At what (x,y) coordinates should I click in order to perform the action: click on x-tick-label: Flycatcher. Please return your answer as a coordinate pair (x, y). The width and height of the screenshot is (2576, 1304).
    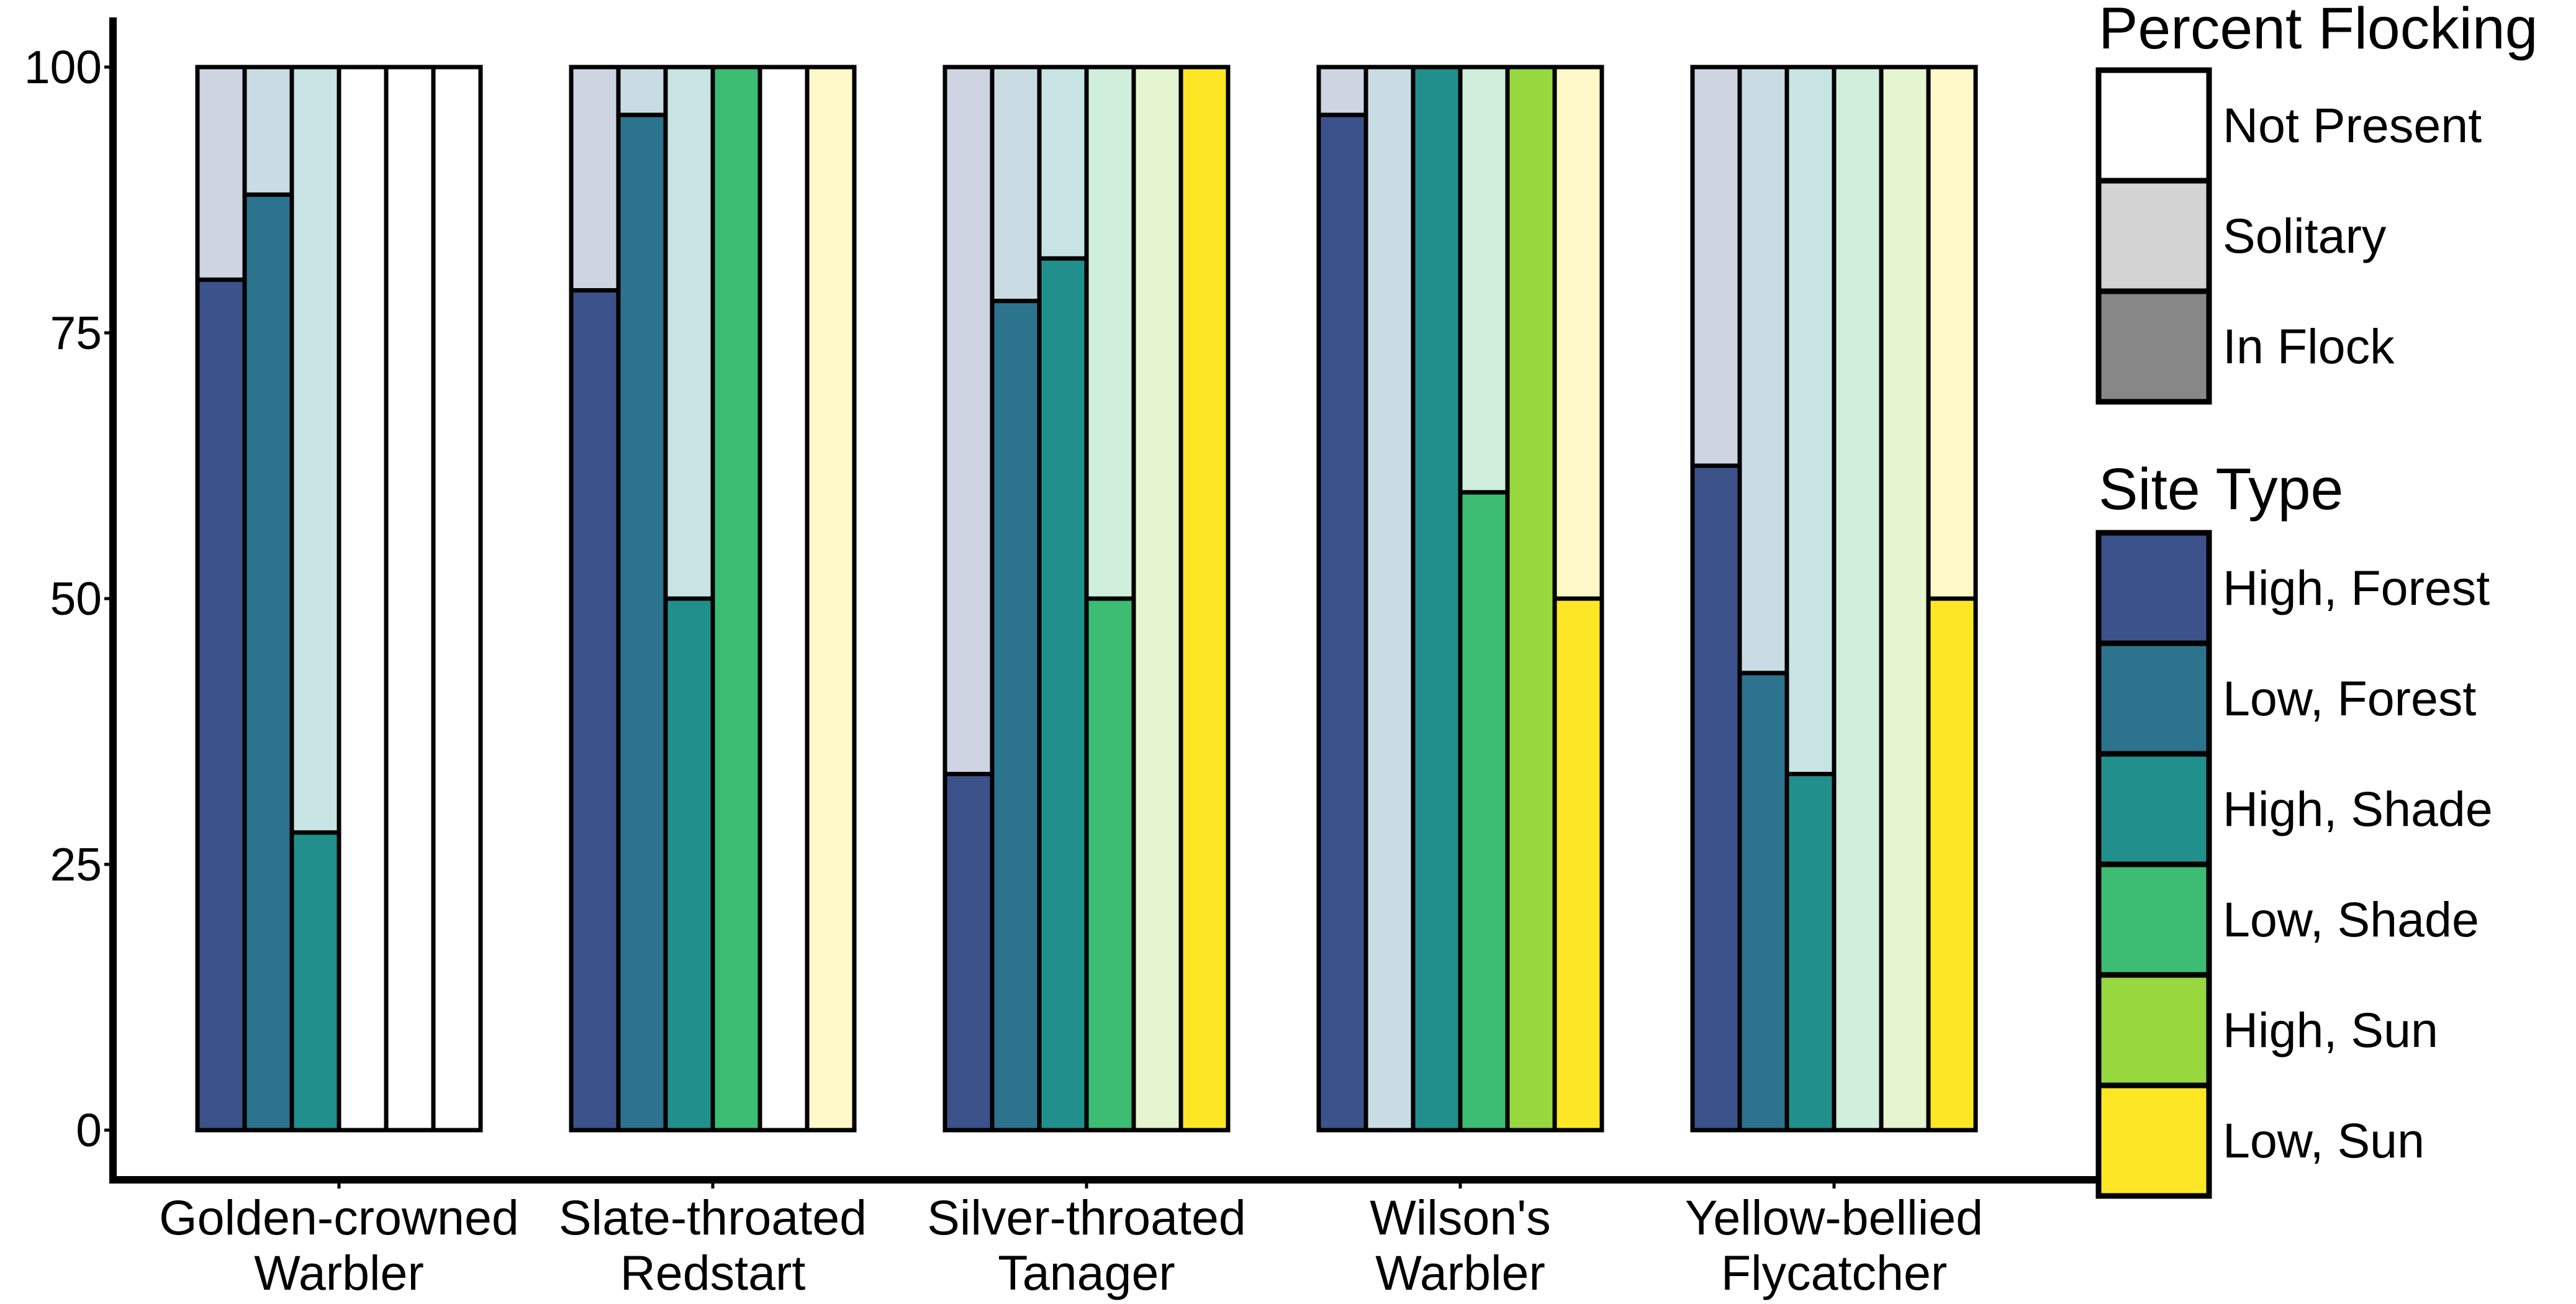
    Looking at the image, I should click on (1834, 1272).